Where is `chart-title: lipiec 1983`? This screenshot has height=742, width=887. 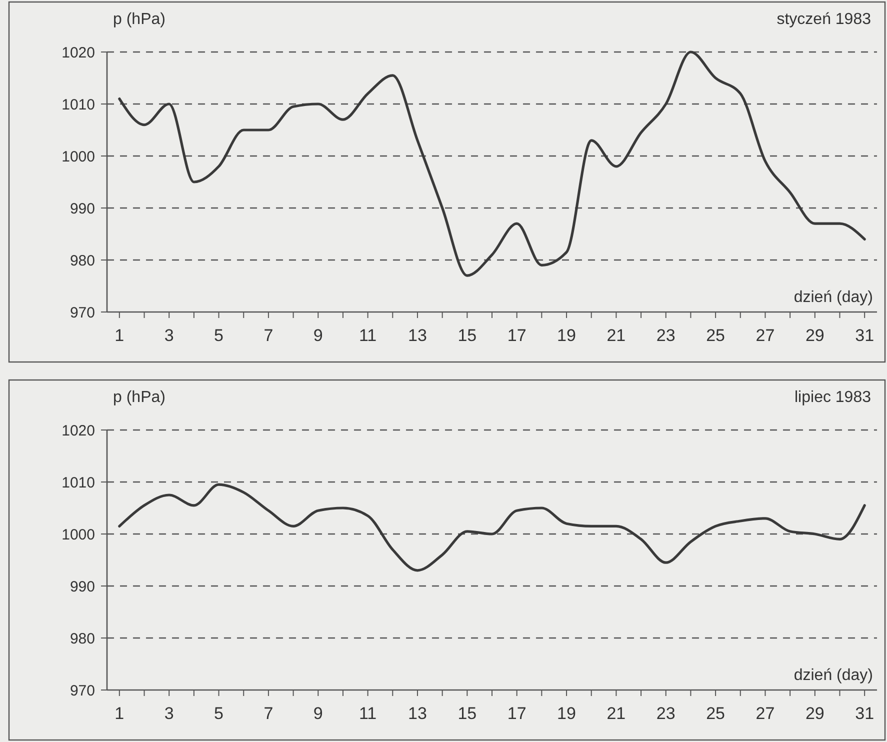
chart-title: lipiec 1983 is located at coordinates (833, 397).